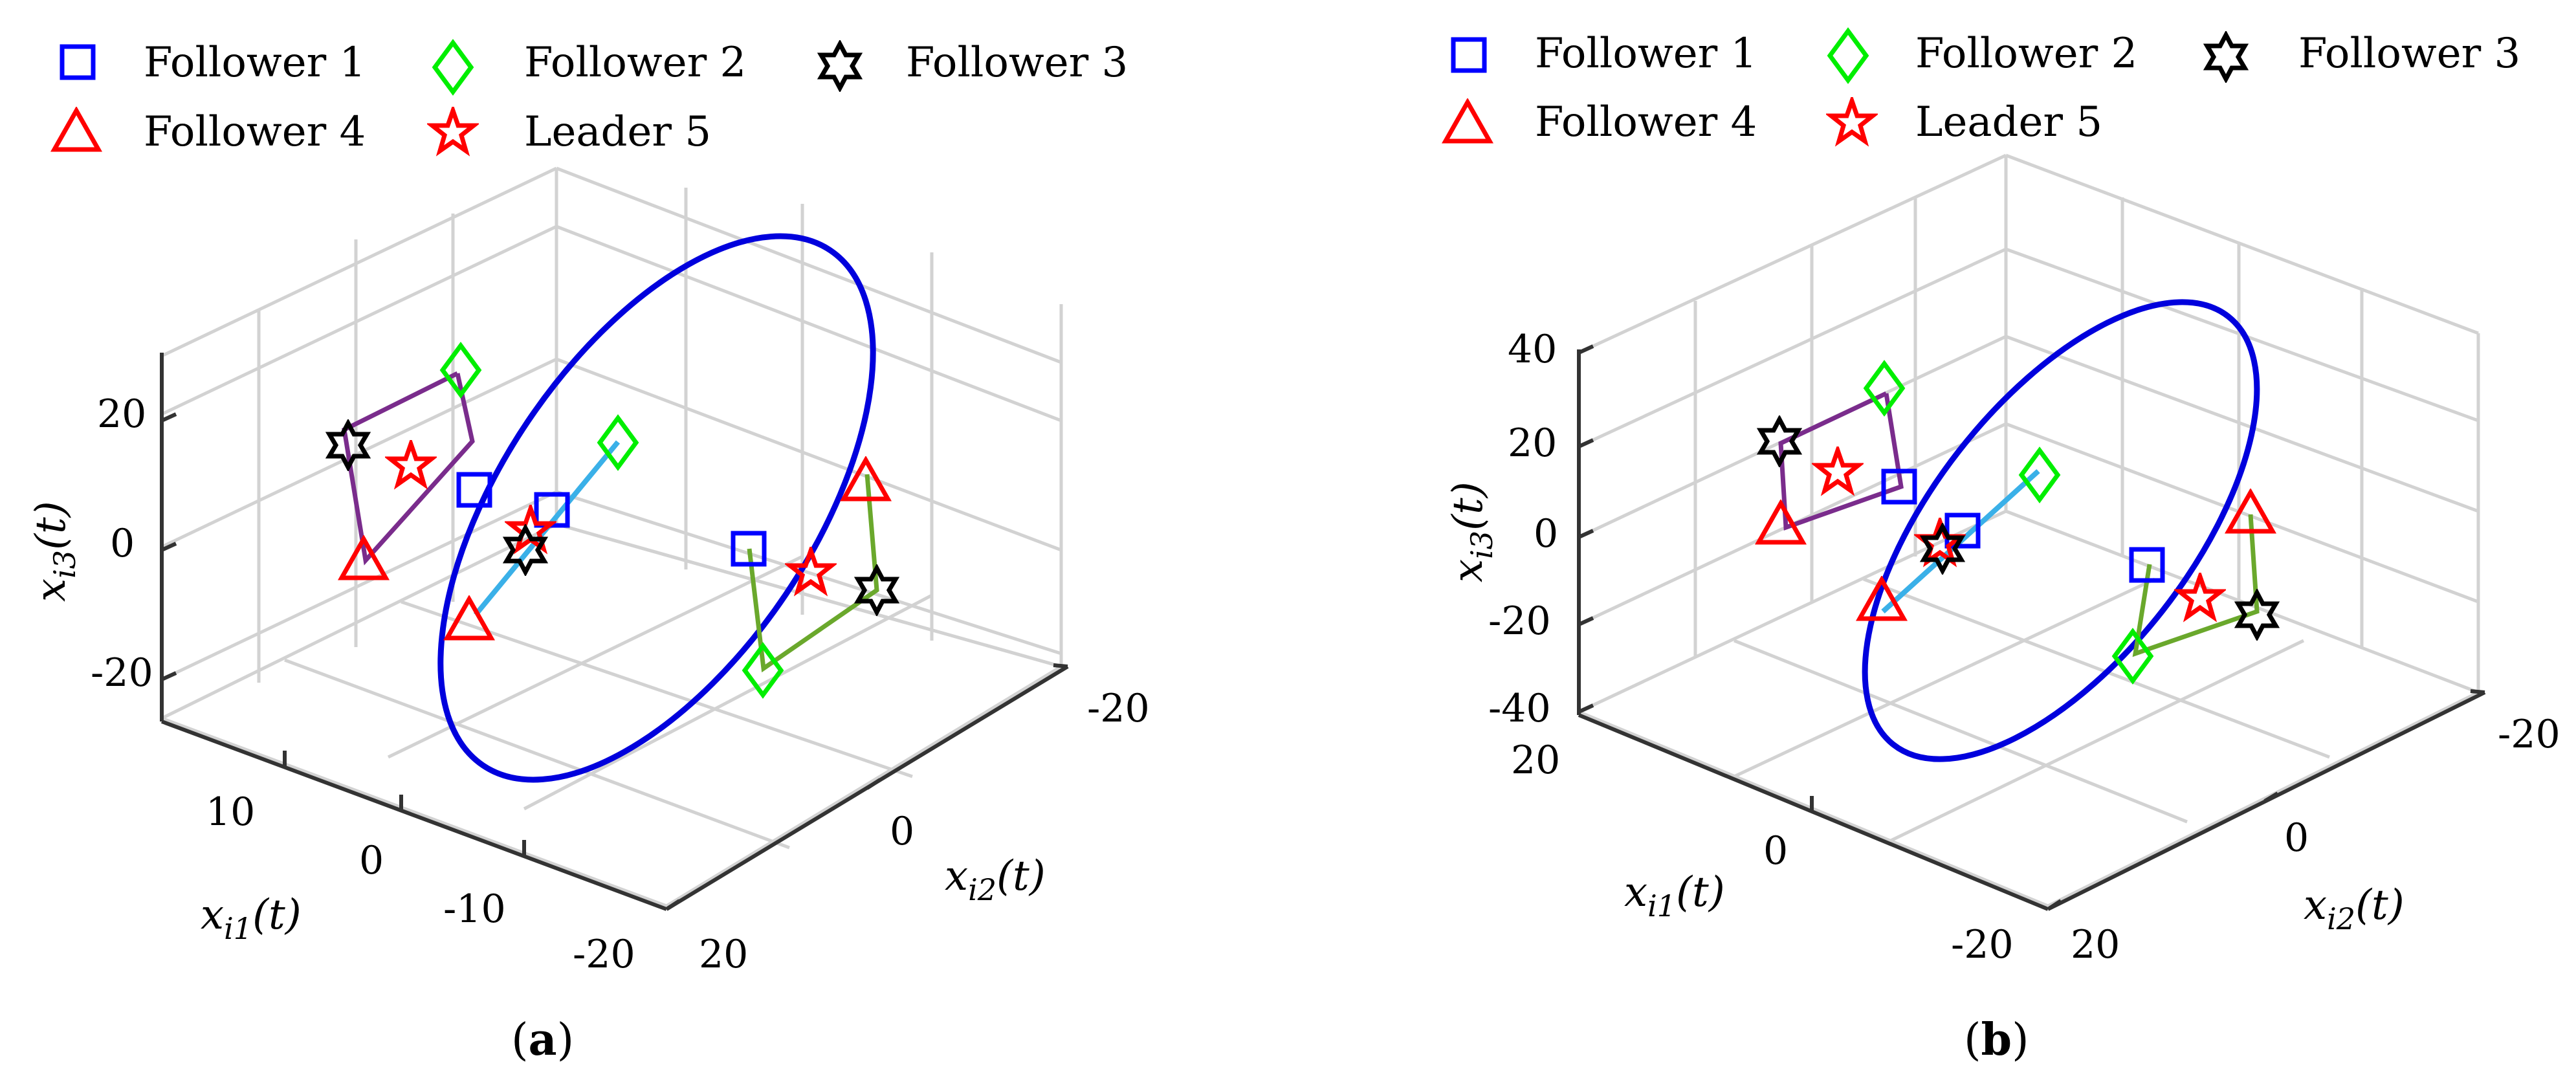 This screenshot has width=2576, height=1091. Describe the element at coordinates (231, 812) in the screenshot. I see `tick-label: 10` at that location.